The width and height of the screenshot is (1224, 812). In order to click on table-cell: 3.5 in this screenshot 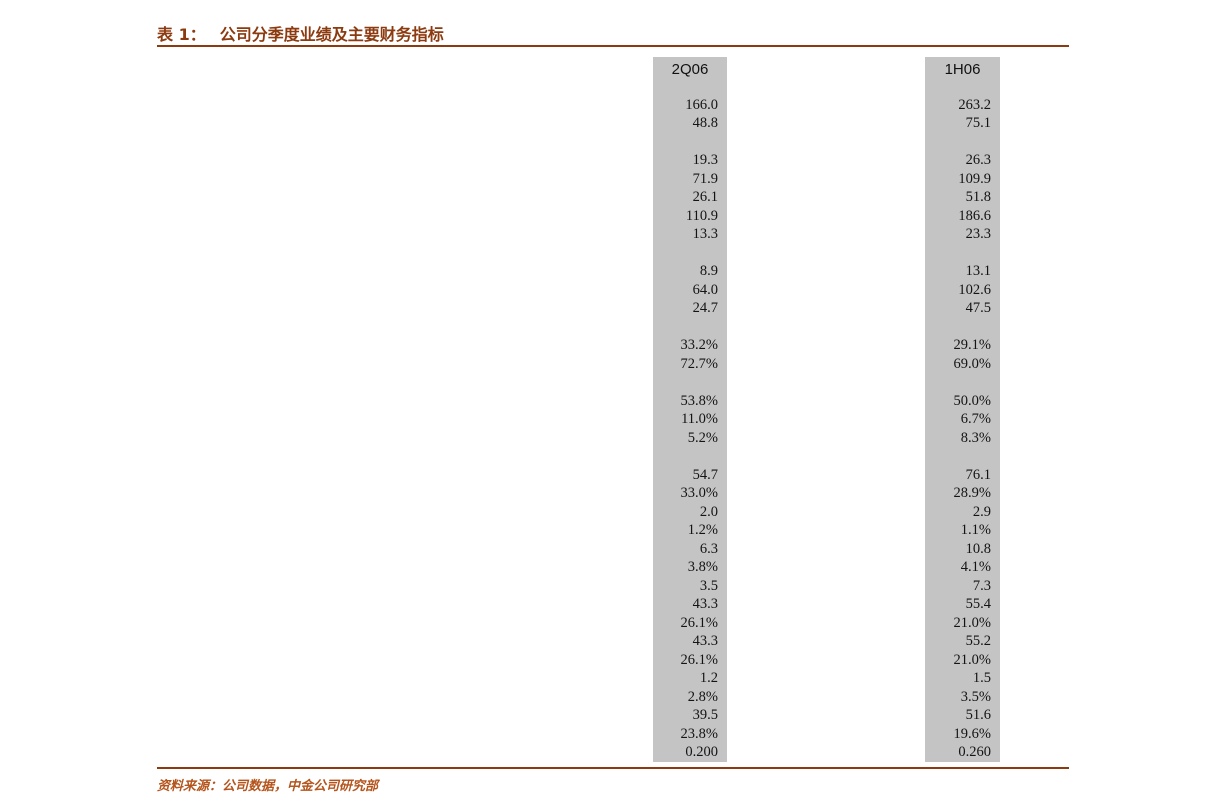, I will do `click(708, 585)`.